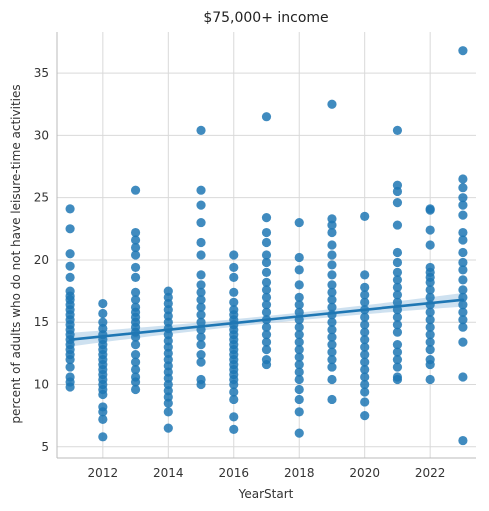 This screenshot has width=489, height=511. What do you see at coordinates (265, 18) in the screenshot?
I see `chart-title: $75,000+ income` at bounding box center [265, 18].